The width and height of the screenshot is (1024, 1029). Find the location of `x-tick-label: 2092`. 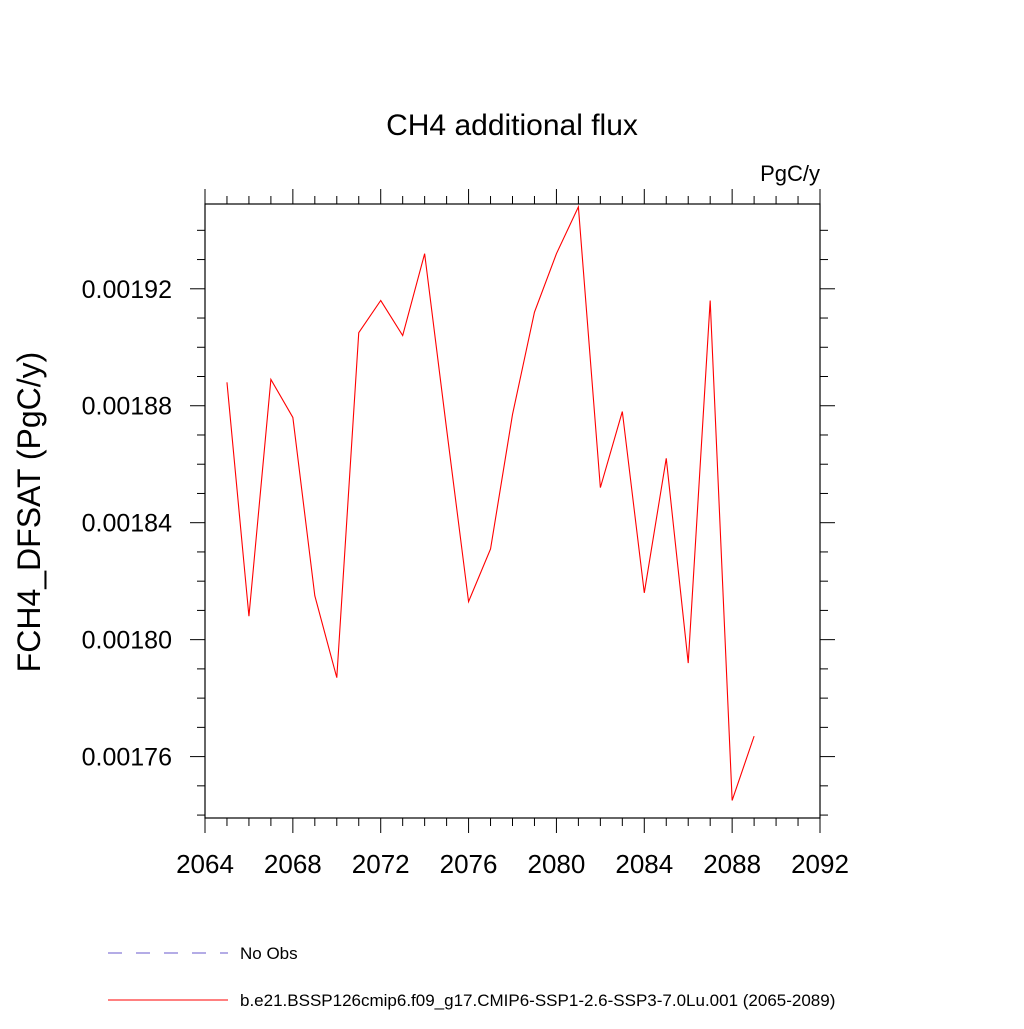

x-tick-label: 2092 is located at coordinates (820, 864).